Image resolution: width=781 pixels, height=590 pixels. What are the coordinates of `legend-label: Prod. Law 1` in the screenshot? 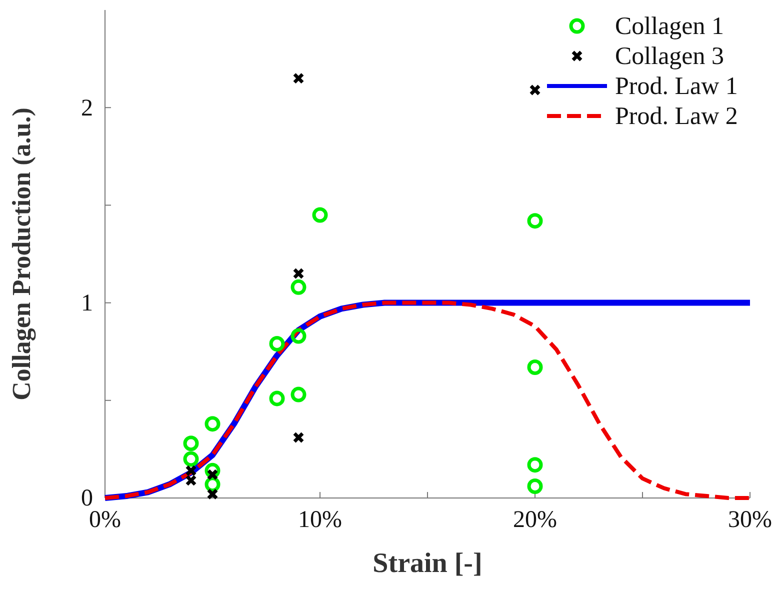 It's located at (676, 86).